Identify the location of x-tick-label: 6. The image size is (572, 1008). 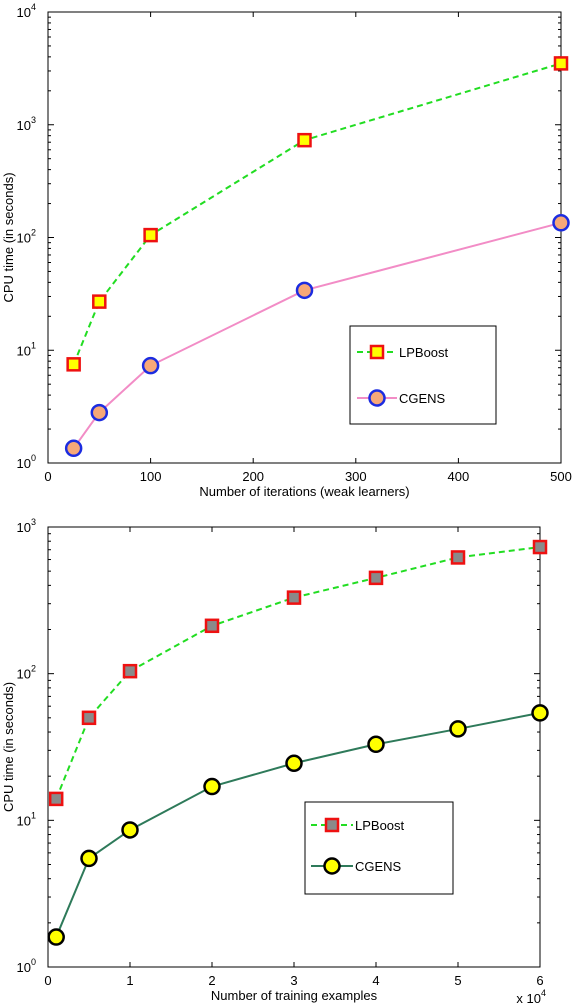
(539, 980).